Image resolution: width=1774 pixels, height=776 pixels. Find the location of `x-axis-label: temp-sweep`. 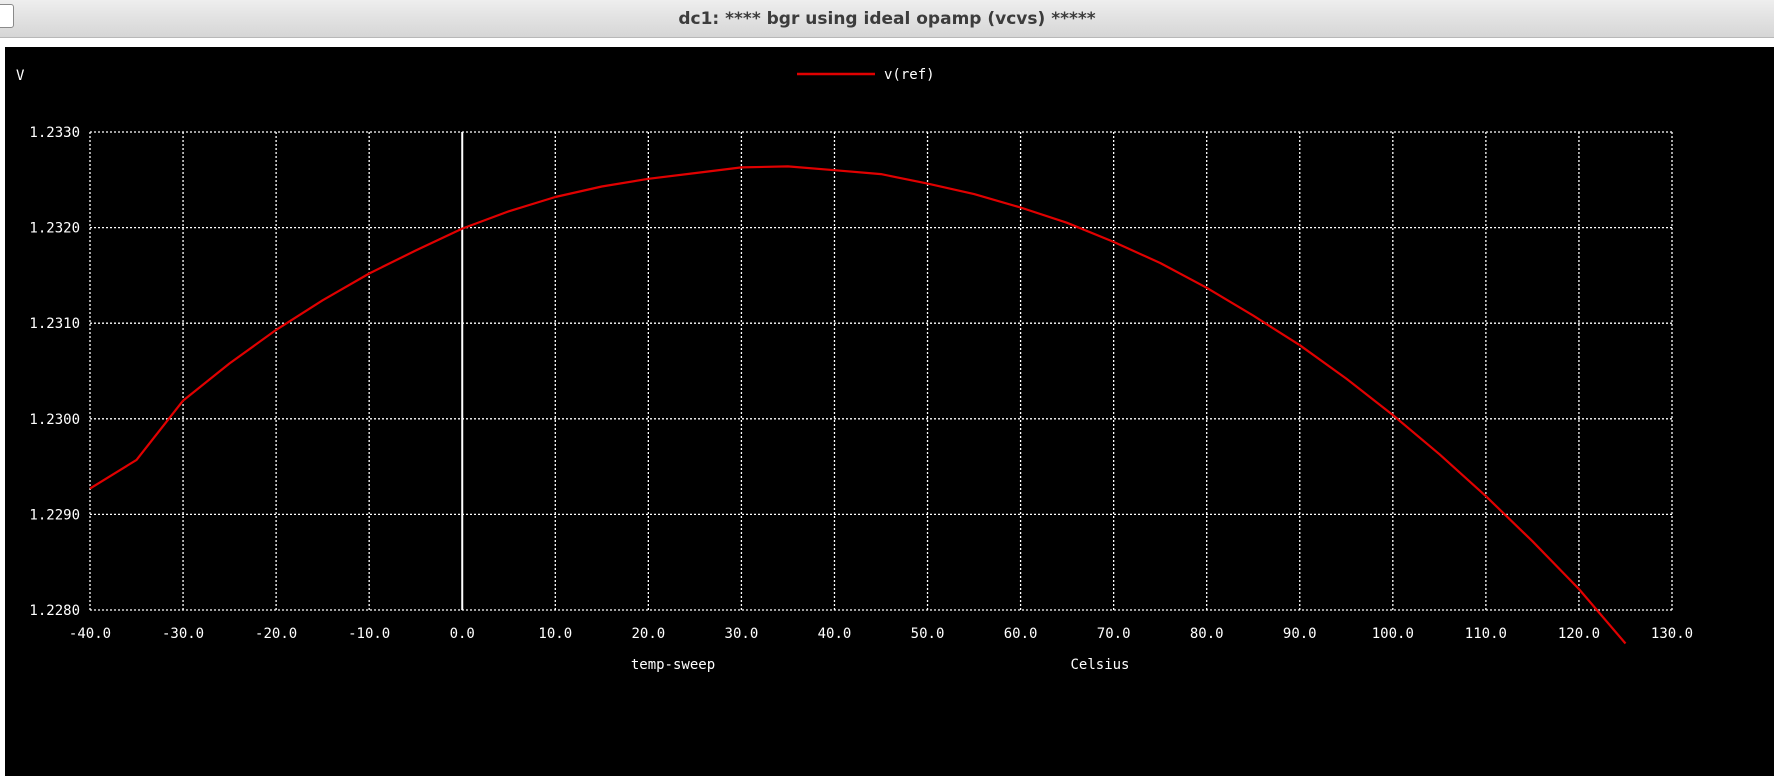

x-axis-label: temp-sweep is located at coordinates (673, 665).